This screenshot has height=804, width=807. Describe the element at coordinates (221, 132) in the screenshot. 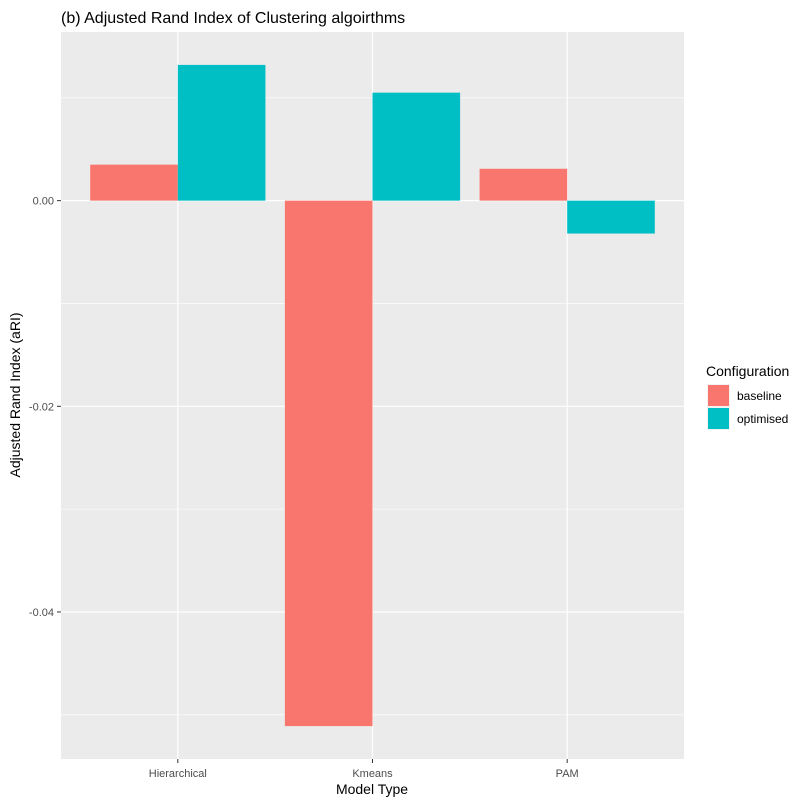

I see `bar-optimised-hierarchical` at that location.